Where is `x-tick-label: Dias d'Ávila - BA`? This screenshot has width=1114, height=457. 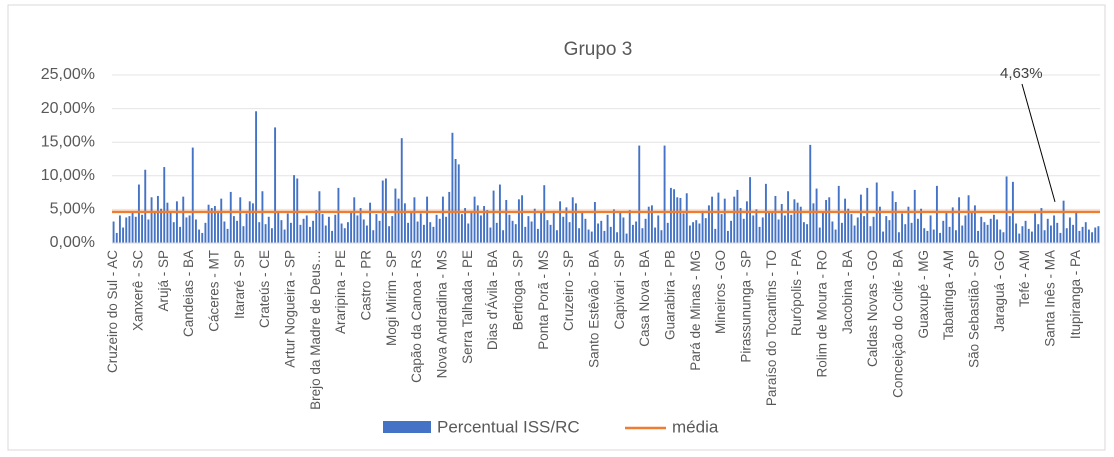 x-tick-label: Dias d'Ávila - BA is located at coordinates (492, 300).